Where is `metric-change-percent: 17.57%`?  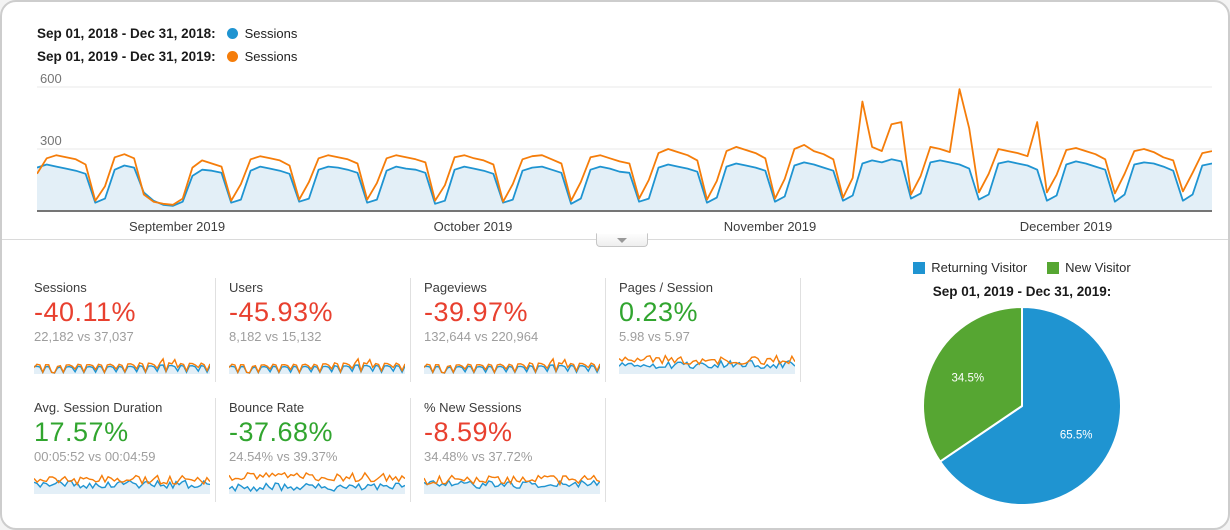 metric-change-percent: 17.57% is located at coordinates (81, 432).